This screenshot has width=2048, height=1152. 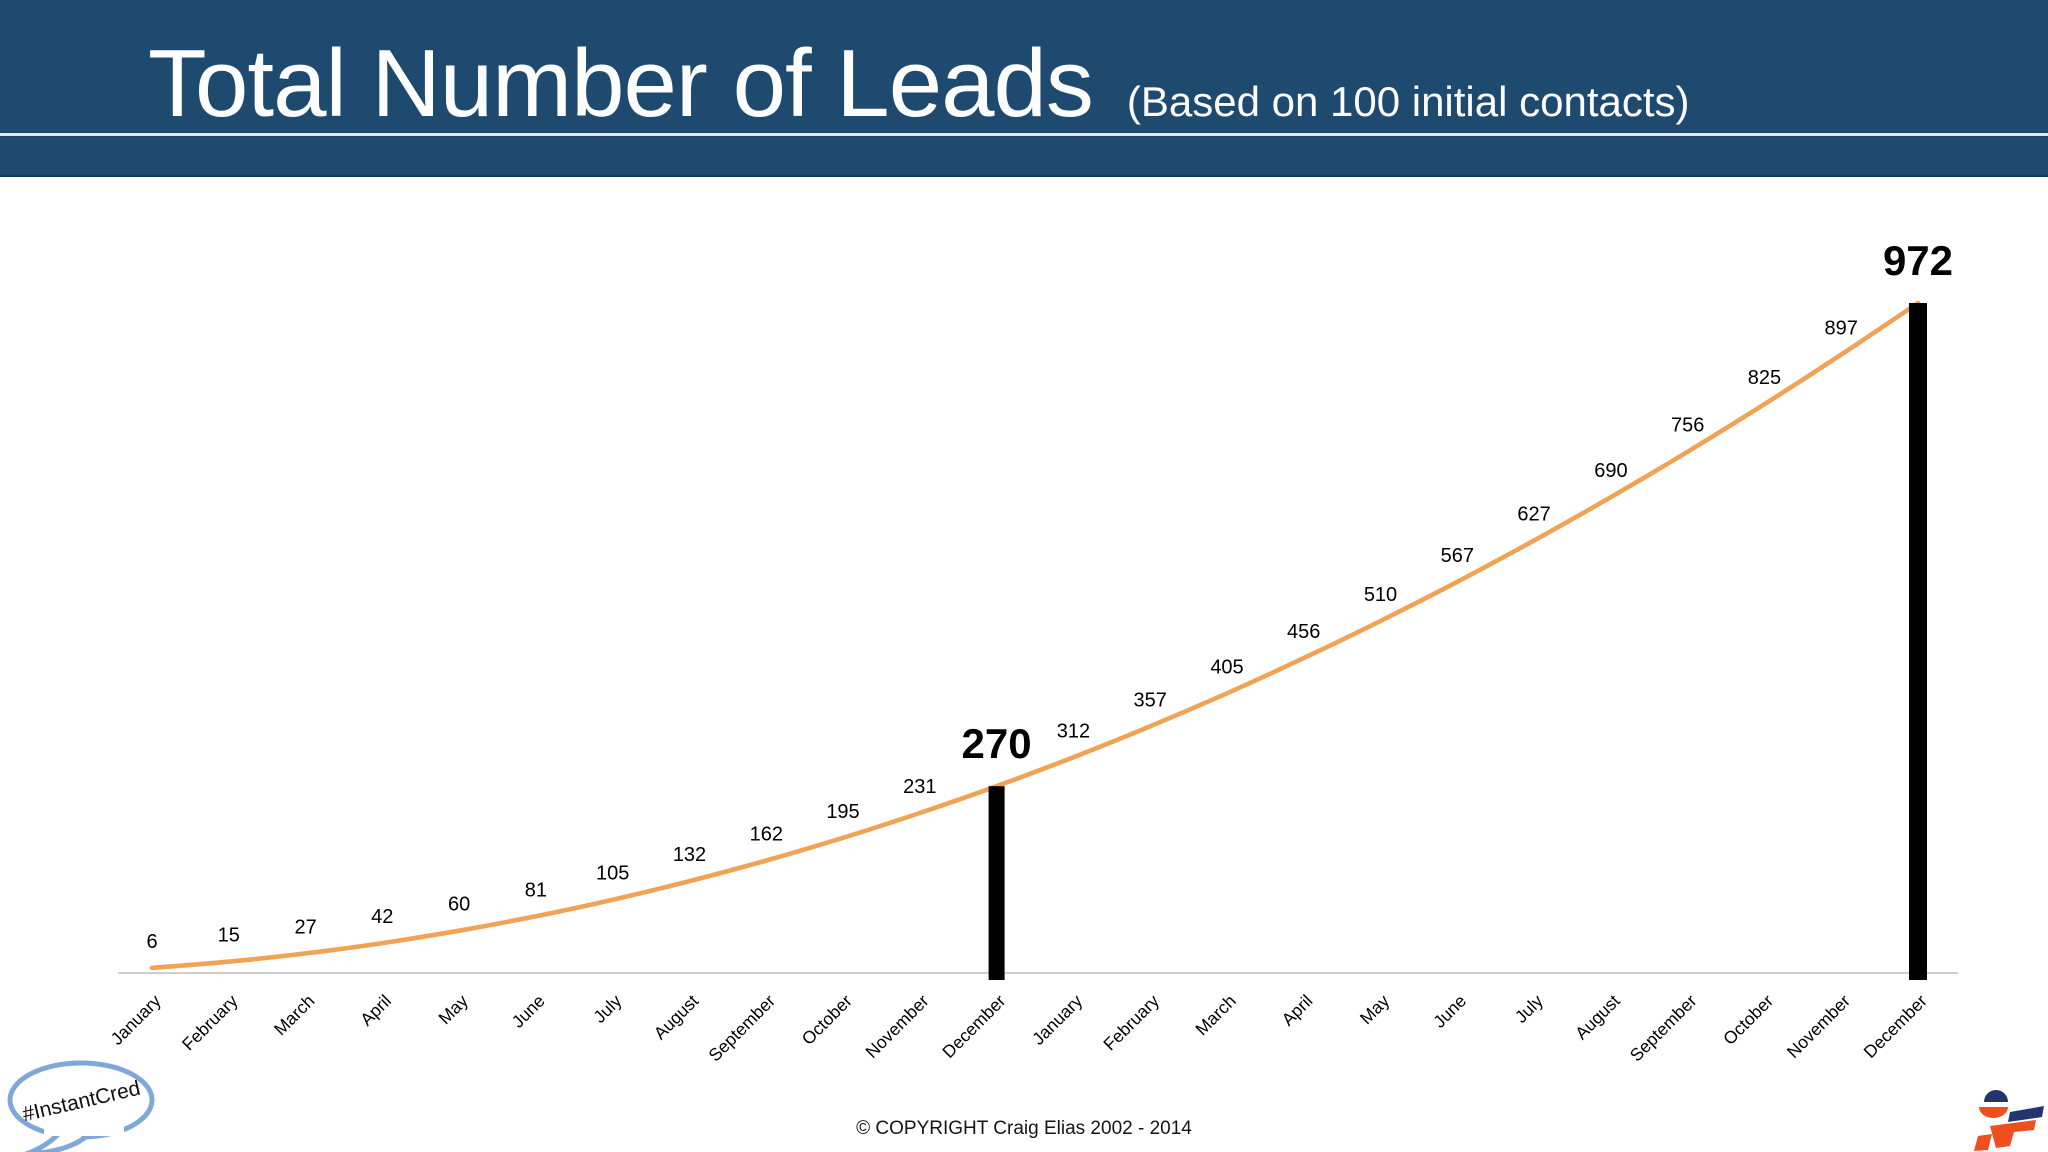 I want to click on title-underline, so click(x=1024, y=134).